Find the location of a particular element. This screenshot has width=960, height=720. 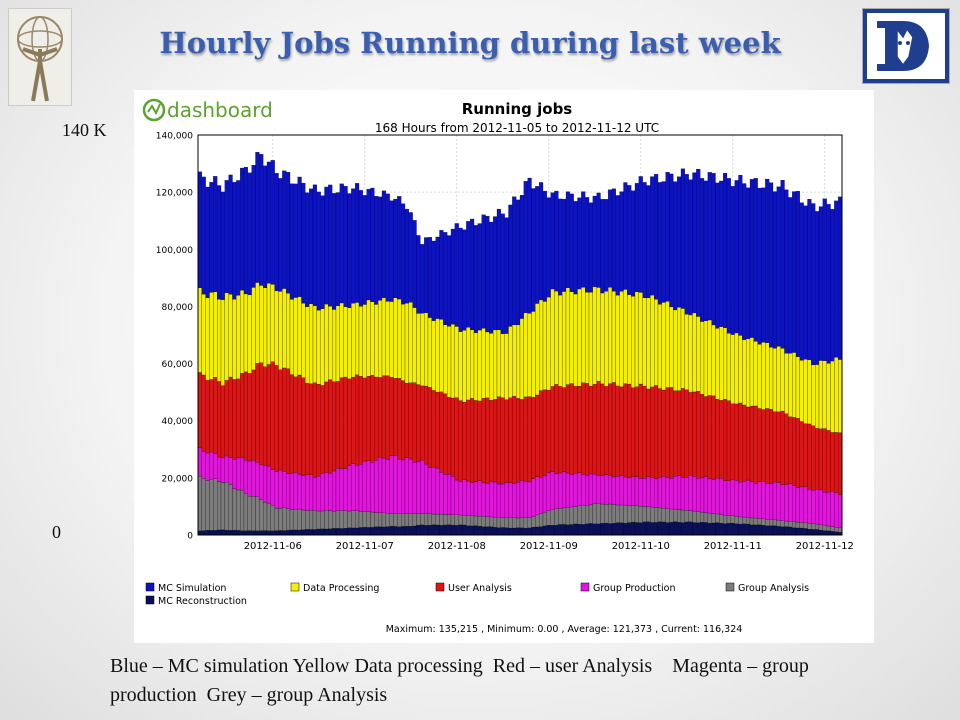

legend-swatch is located at coordinates (585, 587).